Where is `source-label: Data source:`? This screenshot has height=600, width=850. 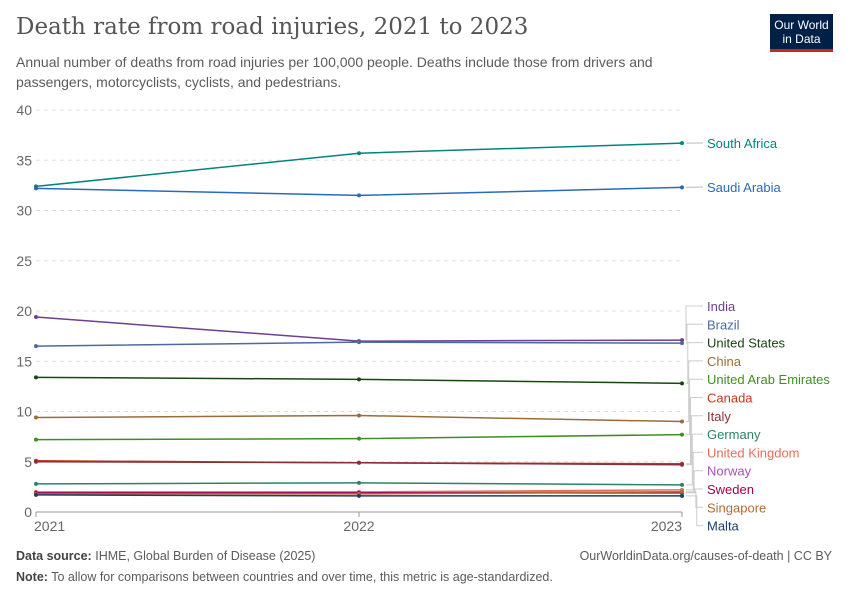
source-label: Data source: is located at coordinates (54, 556).